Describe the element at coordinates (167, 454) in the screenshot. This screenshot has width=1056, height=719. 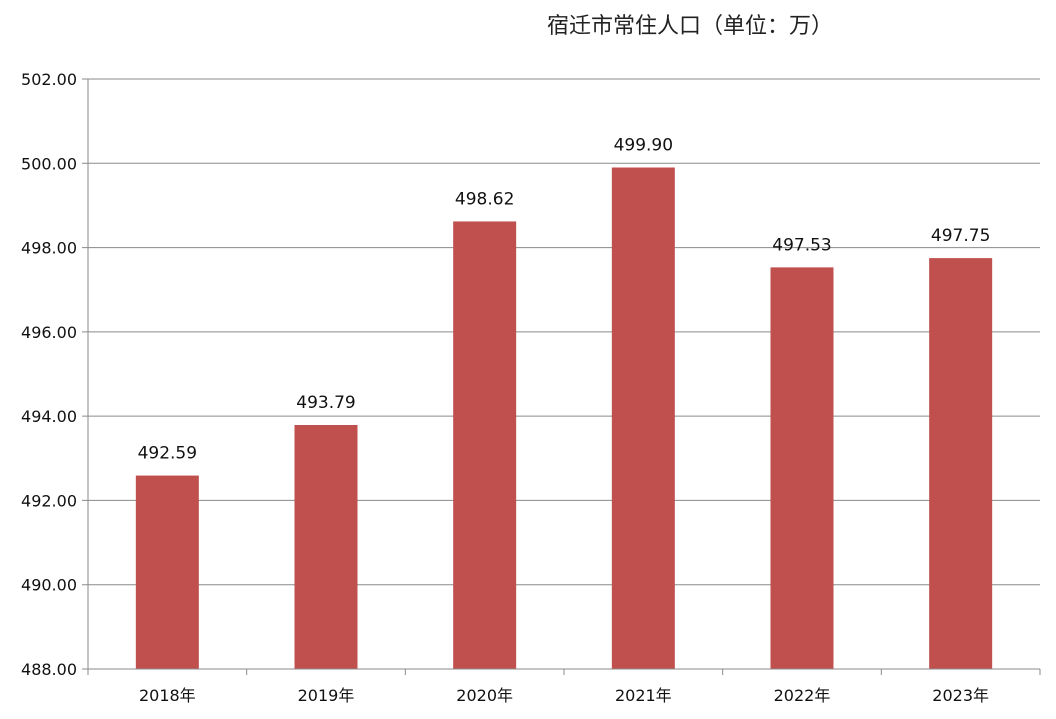
I see `data-label: 492.59` at that location.